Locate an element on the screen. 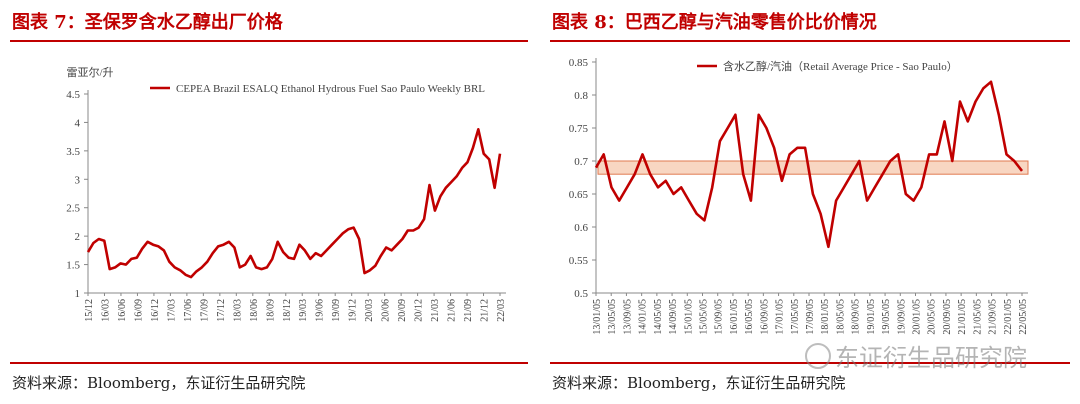 The image size is (1080, 404). x-tick-label: 20/05/05 is located at coordinates (932, 317).